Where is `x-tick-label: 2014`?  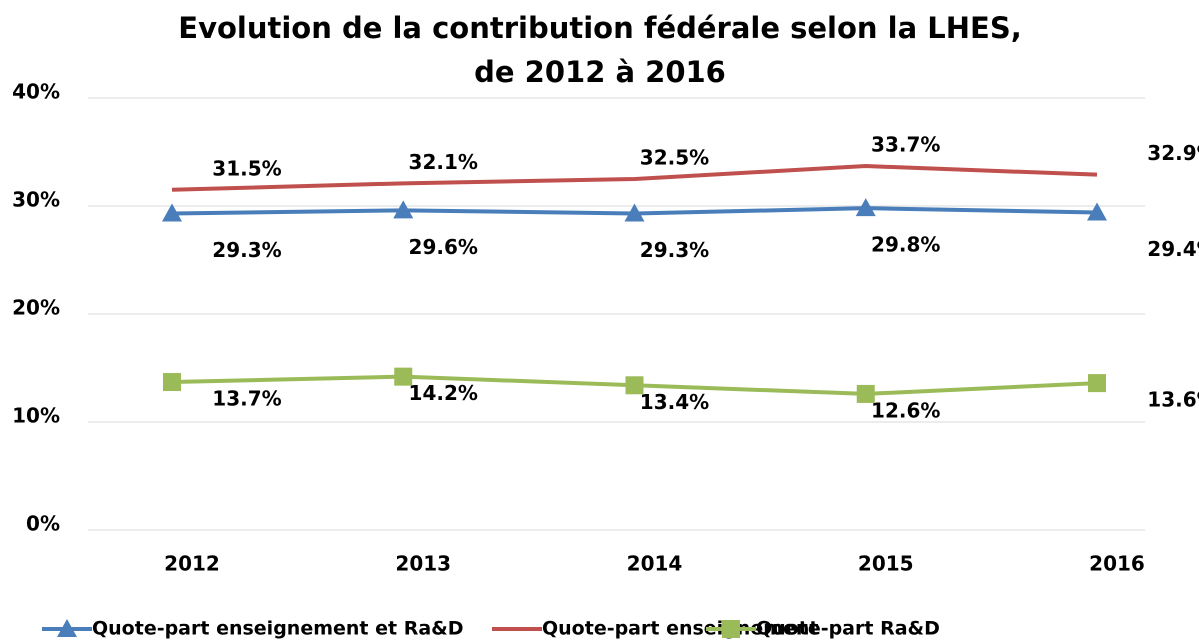 x-tick-label: 2014 is located at coordinates (655, 564).